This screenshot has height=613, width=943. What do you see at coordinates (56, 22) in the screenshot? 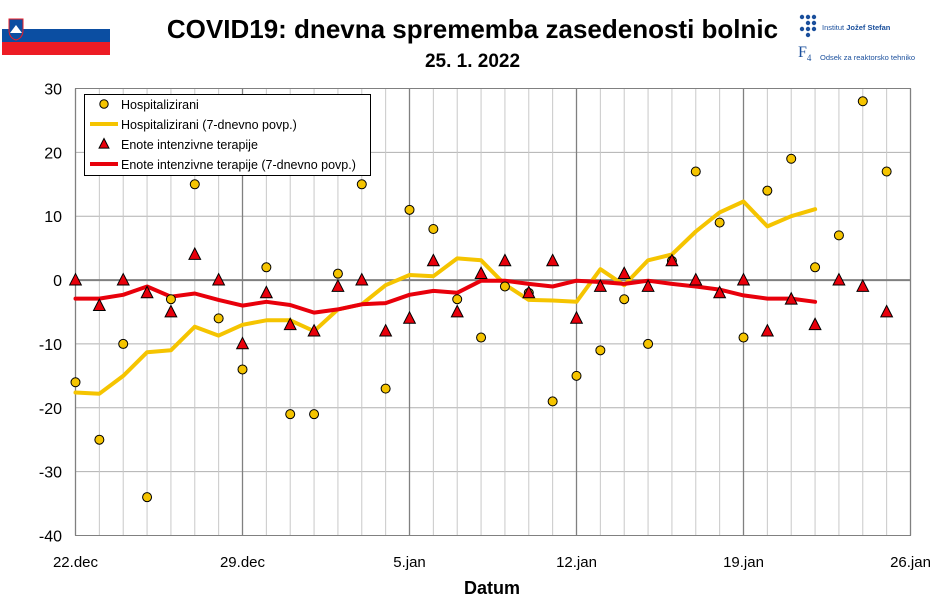
I see `flag-white-band` at bounding box center [56, 22].